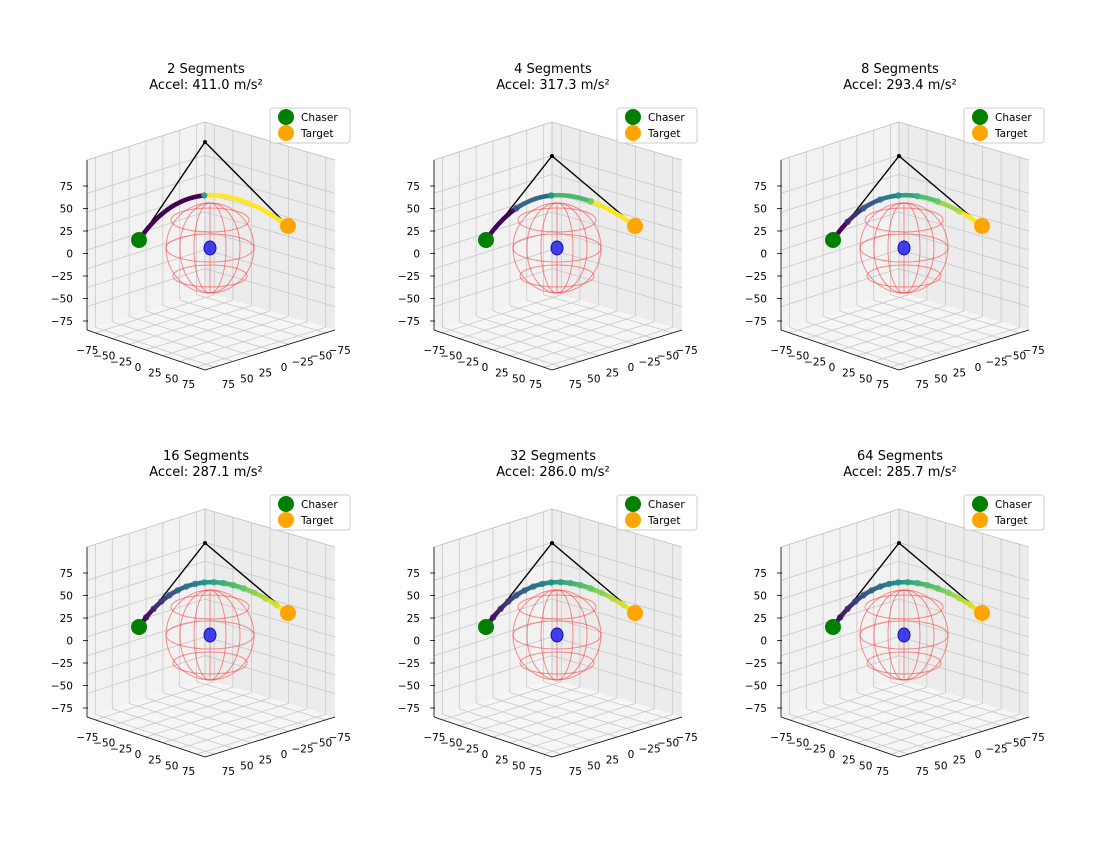 The width and height of the screenshot is (1108, 856). I want to click on y-tick-label: −50, so click(321, 744).